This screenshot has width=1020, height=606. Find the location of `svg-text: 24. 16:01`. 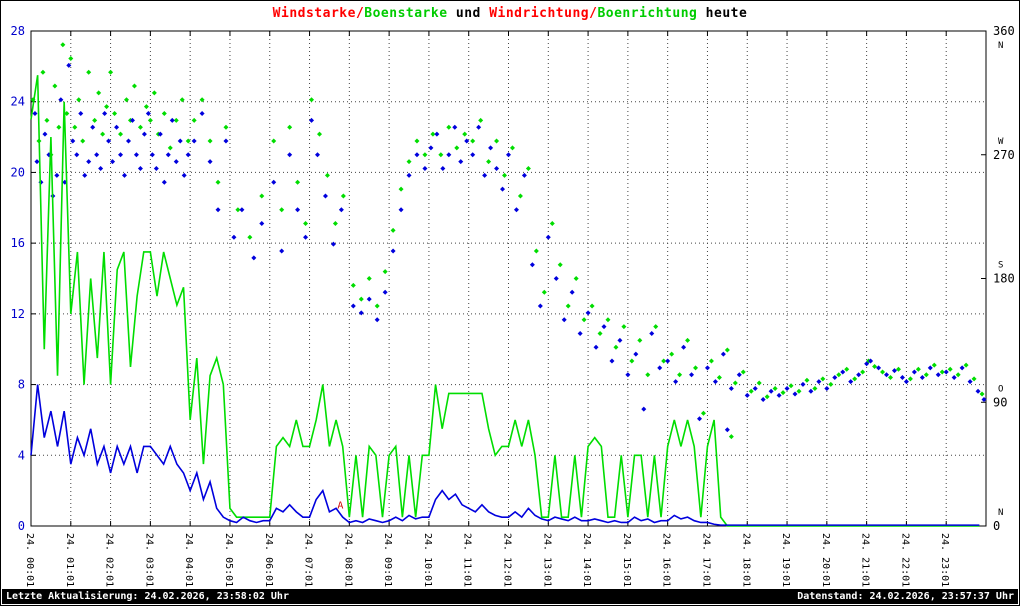

svg-text: 24. 16:01 is located at coordinates (666, 560).